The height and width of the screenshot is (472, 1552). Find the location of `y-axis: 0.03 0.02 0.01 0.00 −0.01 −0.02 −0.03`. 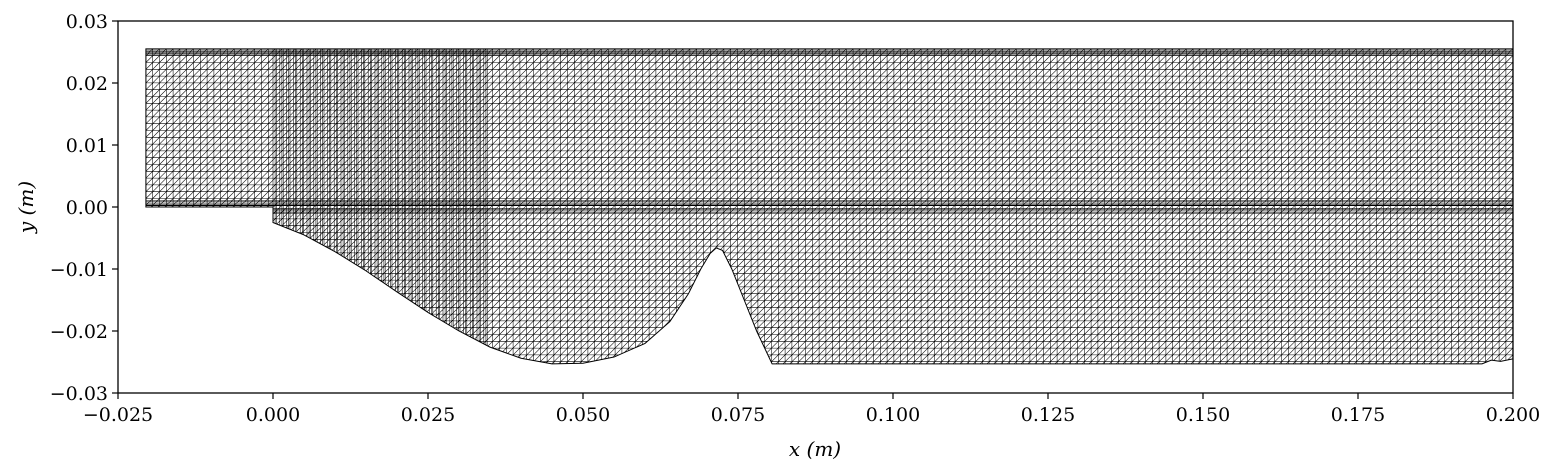

y-axis: 0.03 0.02 0.01 0.00 −0.01 −0.02 −0.03 is located at coordinates (84, 208).